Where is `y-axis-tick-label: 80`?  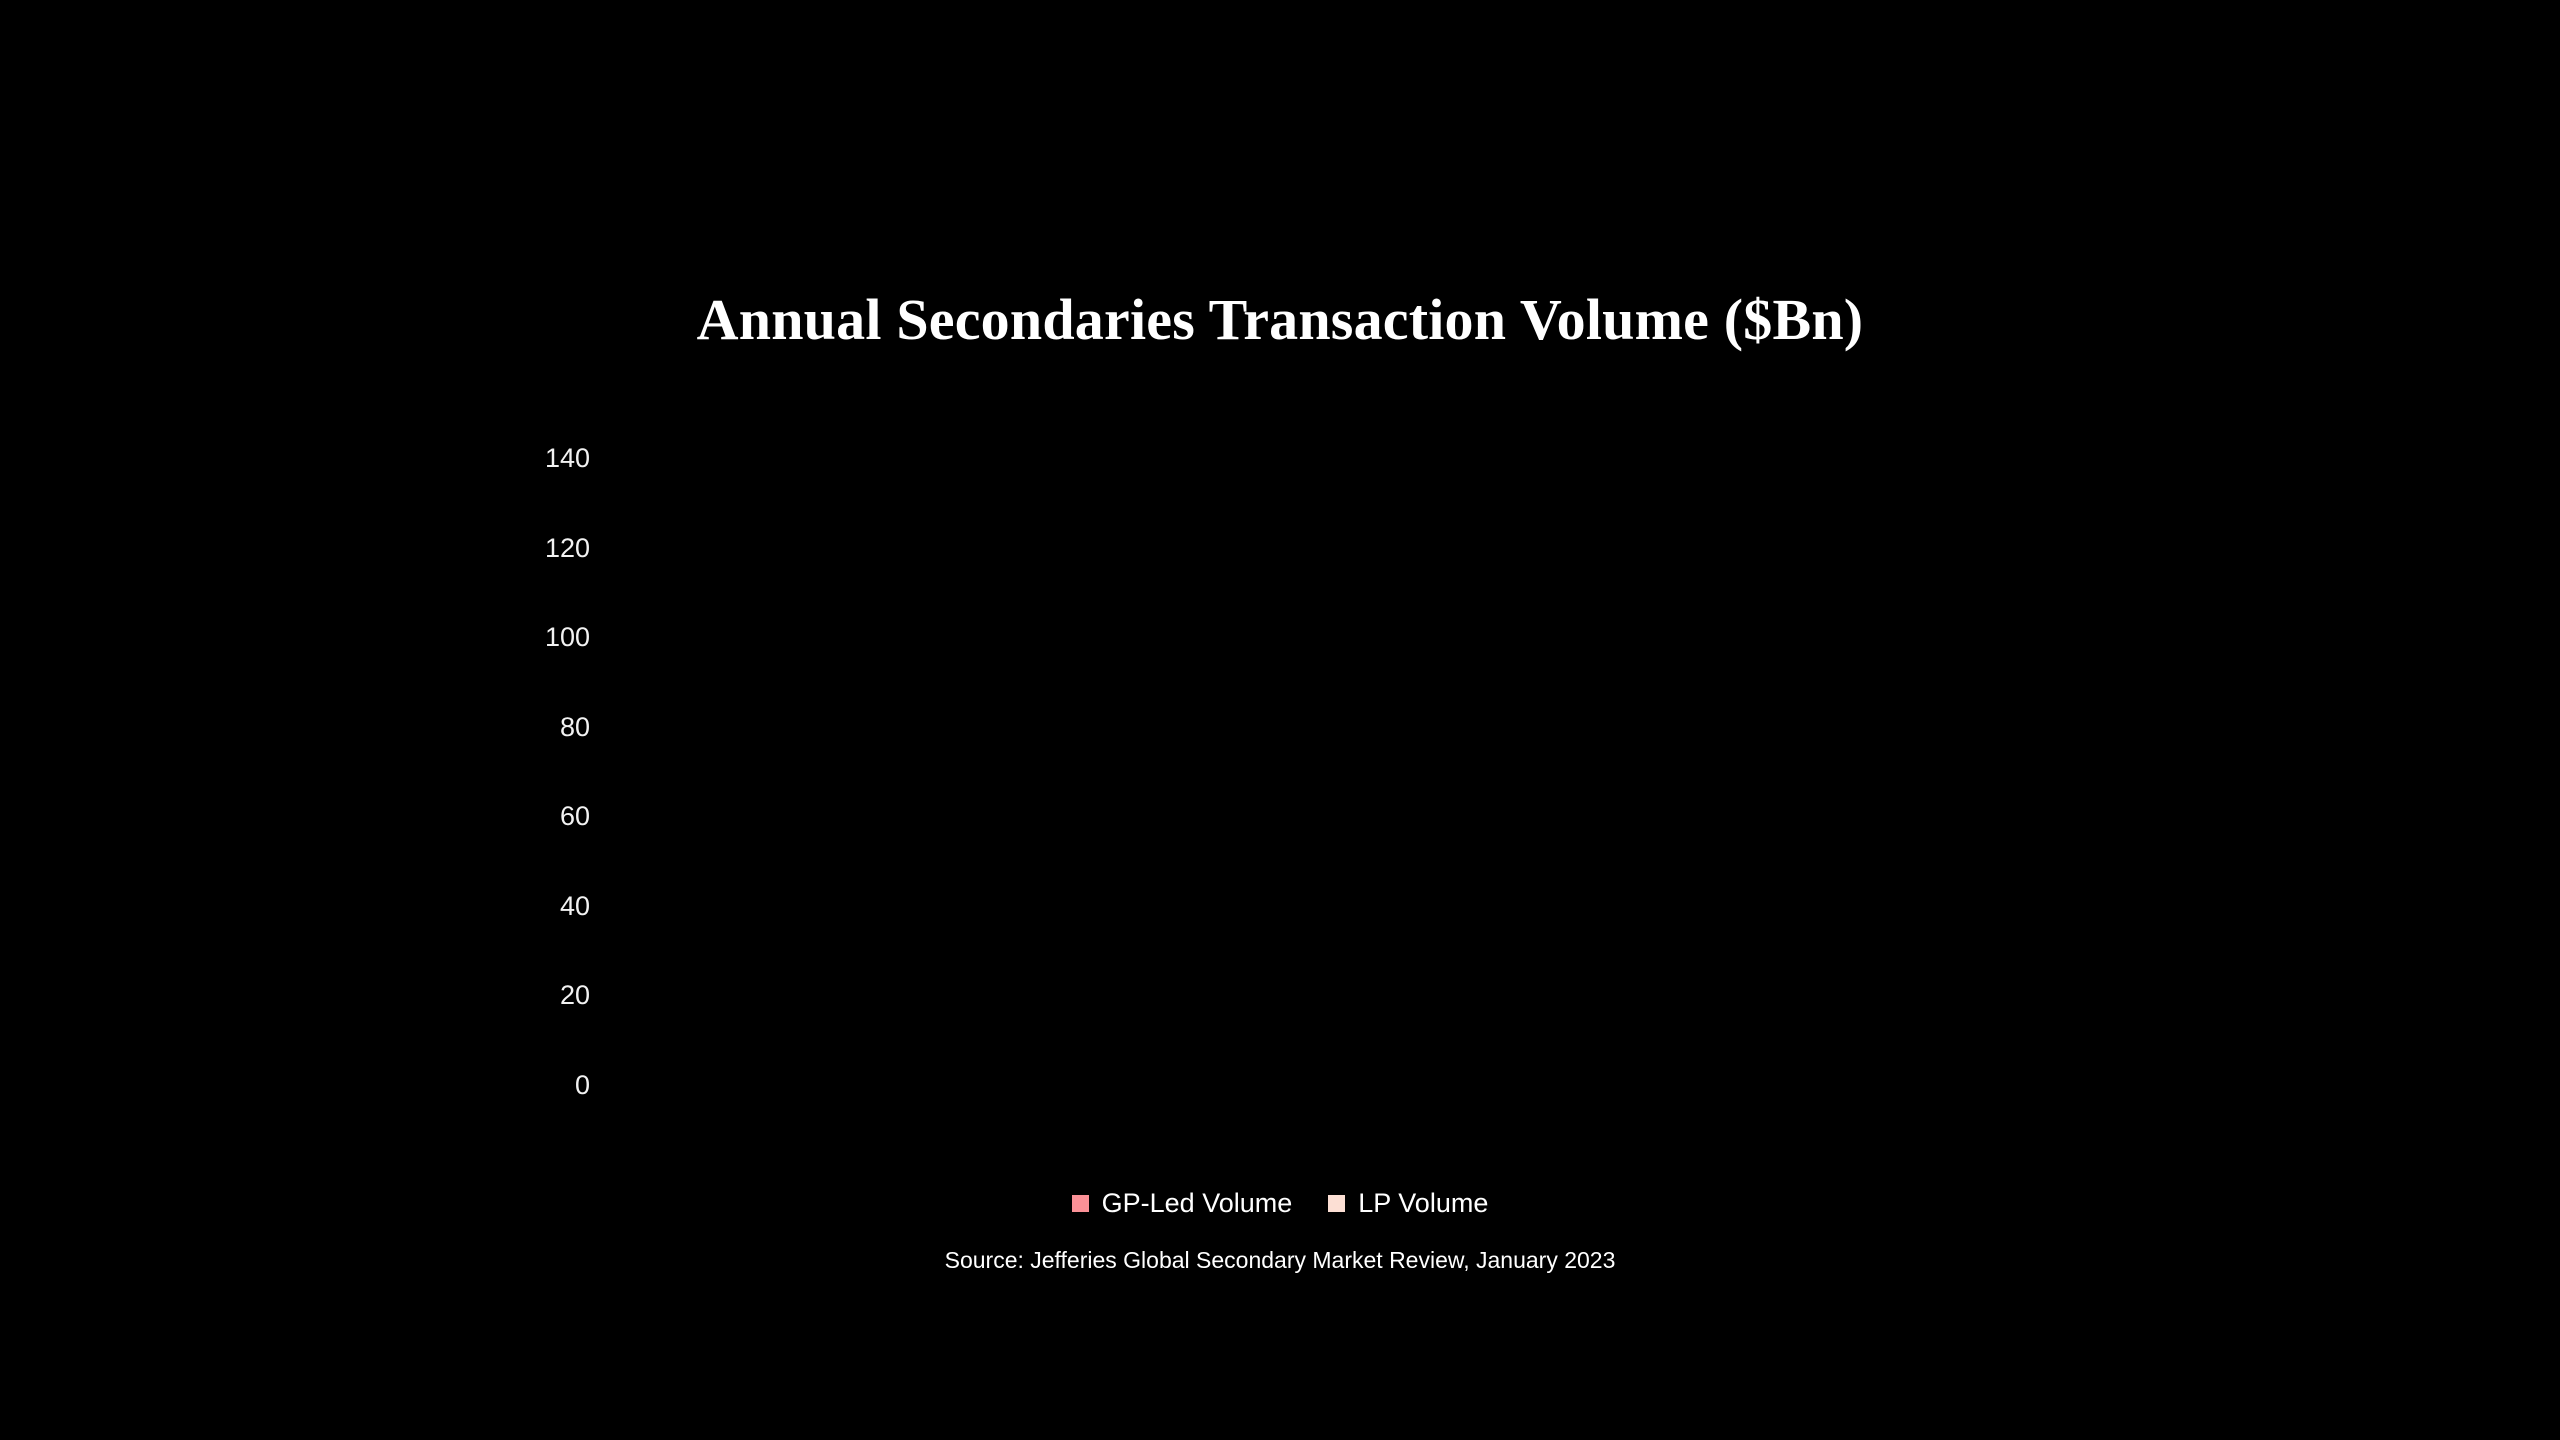
y-axis-tick-label: 80 is located at coordinates (574, 726).